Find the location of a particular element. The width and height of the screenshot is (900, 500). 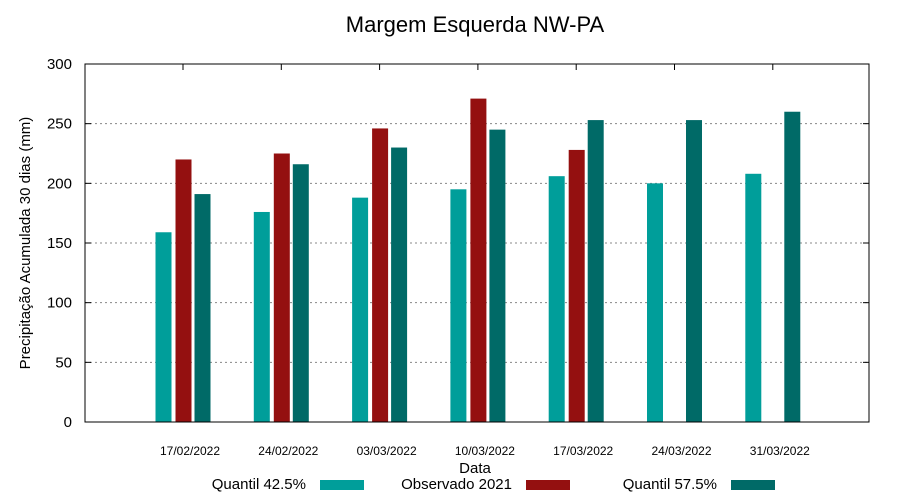

legend-label-2: Quantil 57.5% is located at coordinates (670, 484).